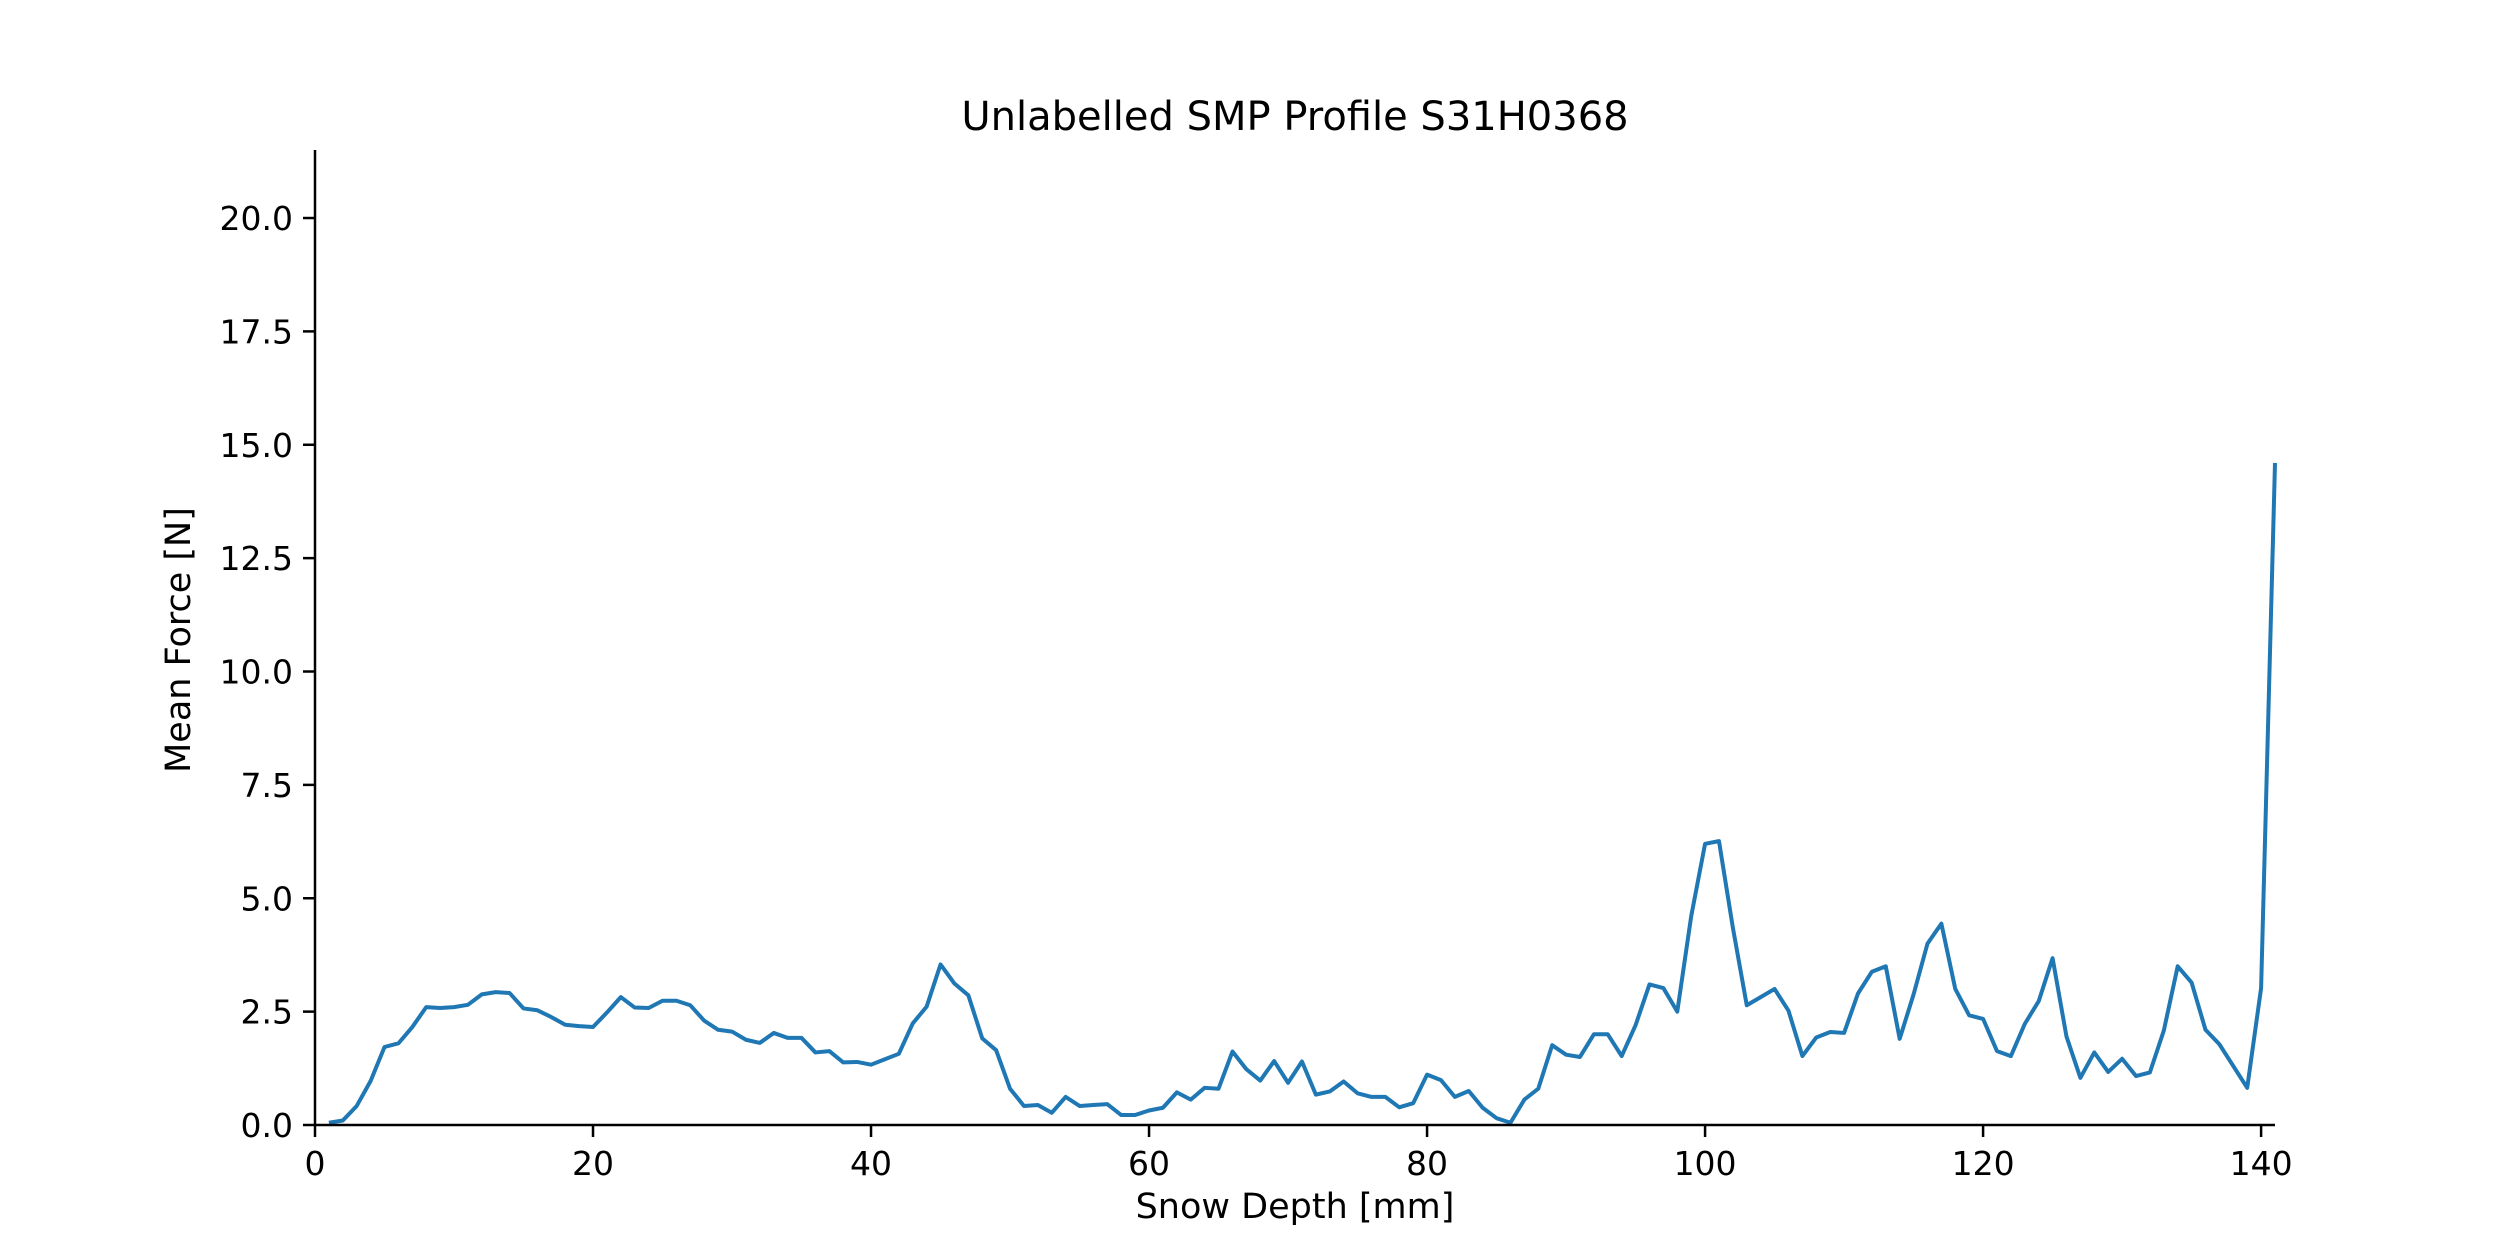  Describe the element at coordinates (1294, 117) in the screenshot. I see `chart-title: Unlabelled SMP Profile S31H0368` at that location.